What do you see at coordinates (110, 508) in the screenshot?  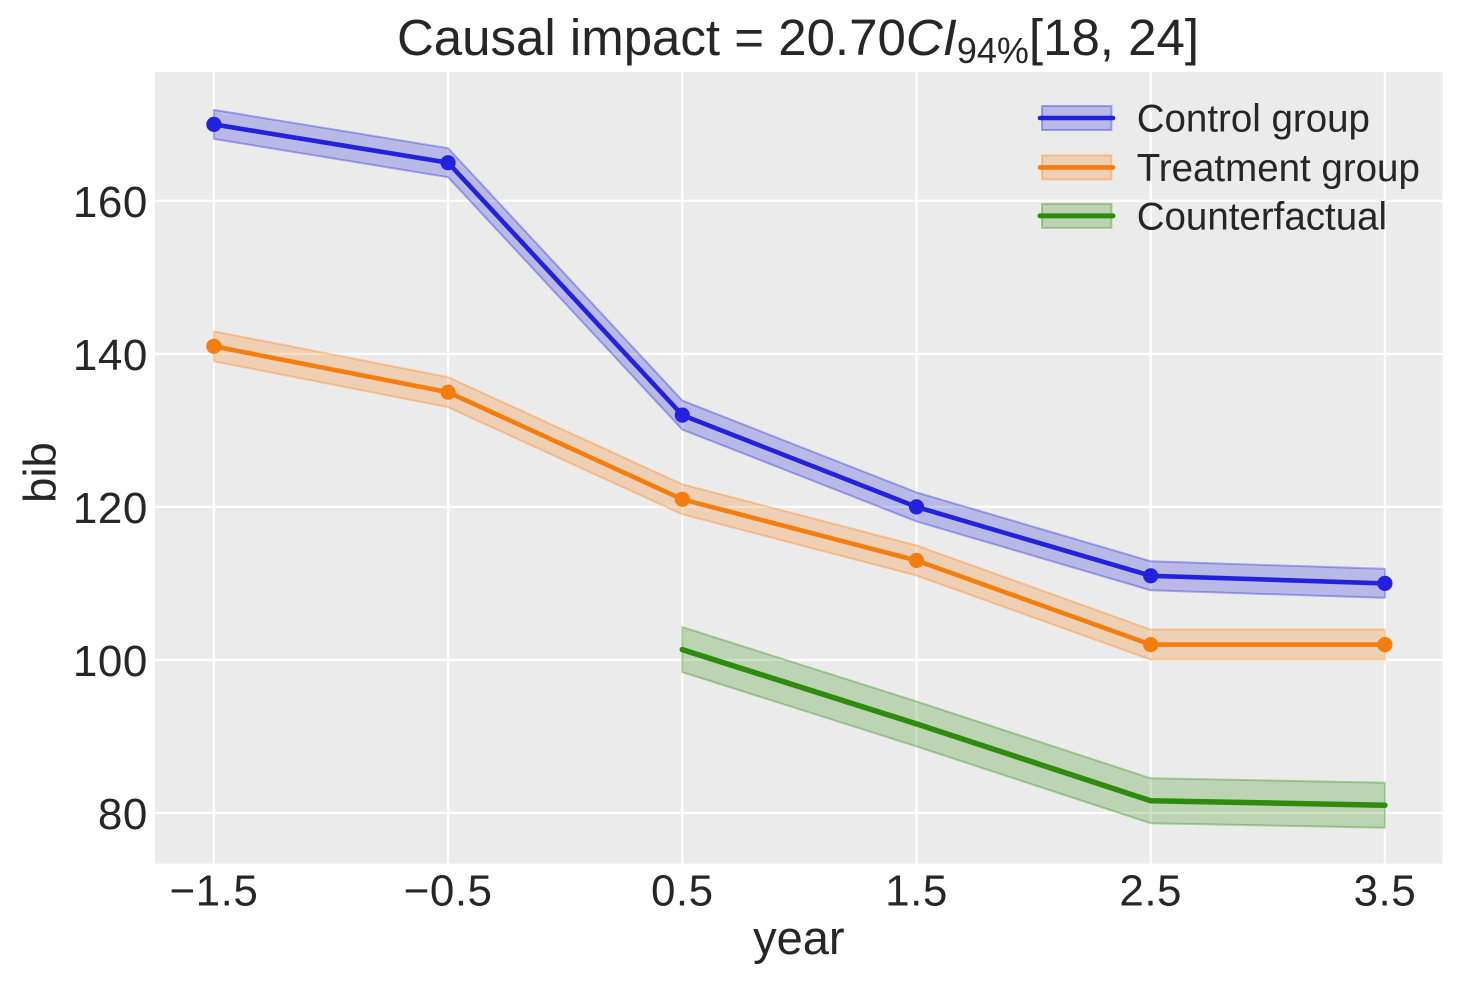 I see `svg-text: 120` at bounding box center [110, 508].